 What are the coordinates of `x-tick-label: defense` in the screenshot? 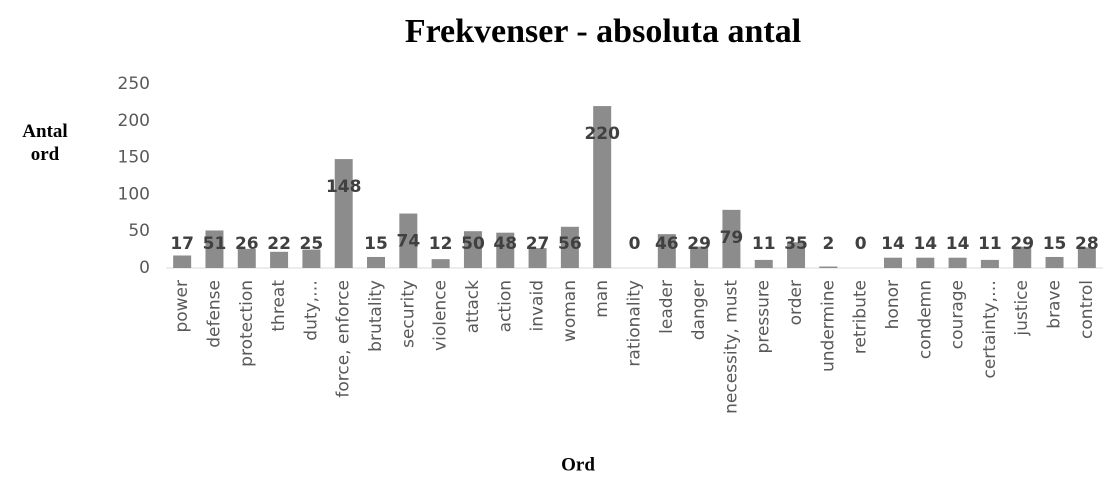 It's located at (214, 314).